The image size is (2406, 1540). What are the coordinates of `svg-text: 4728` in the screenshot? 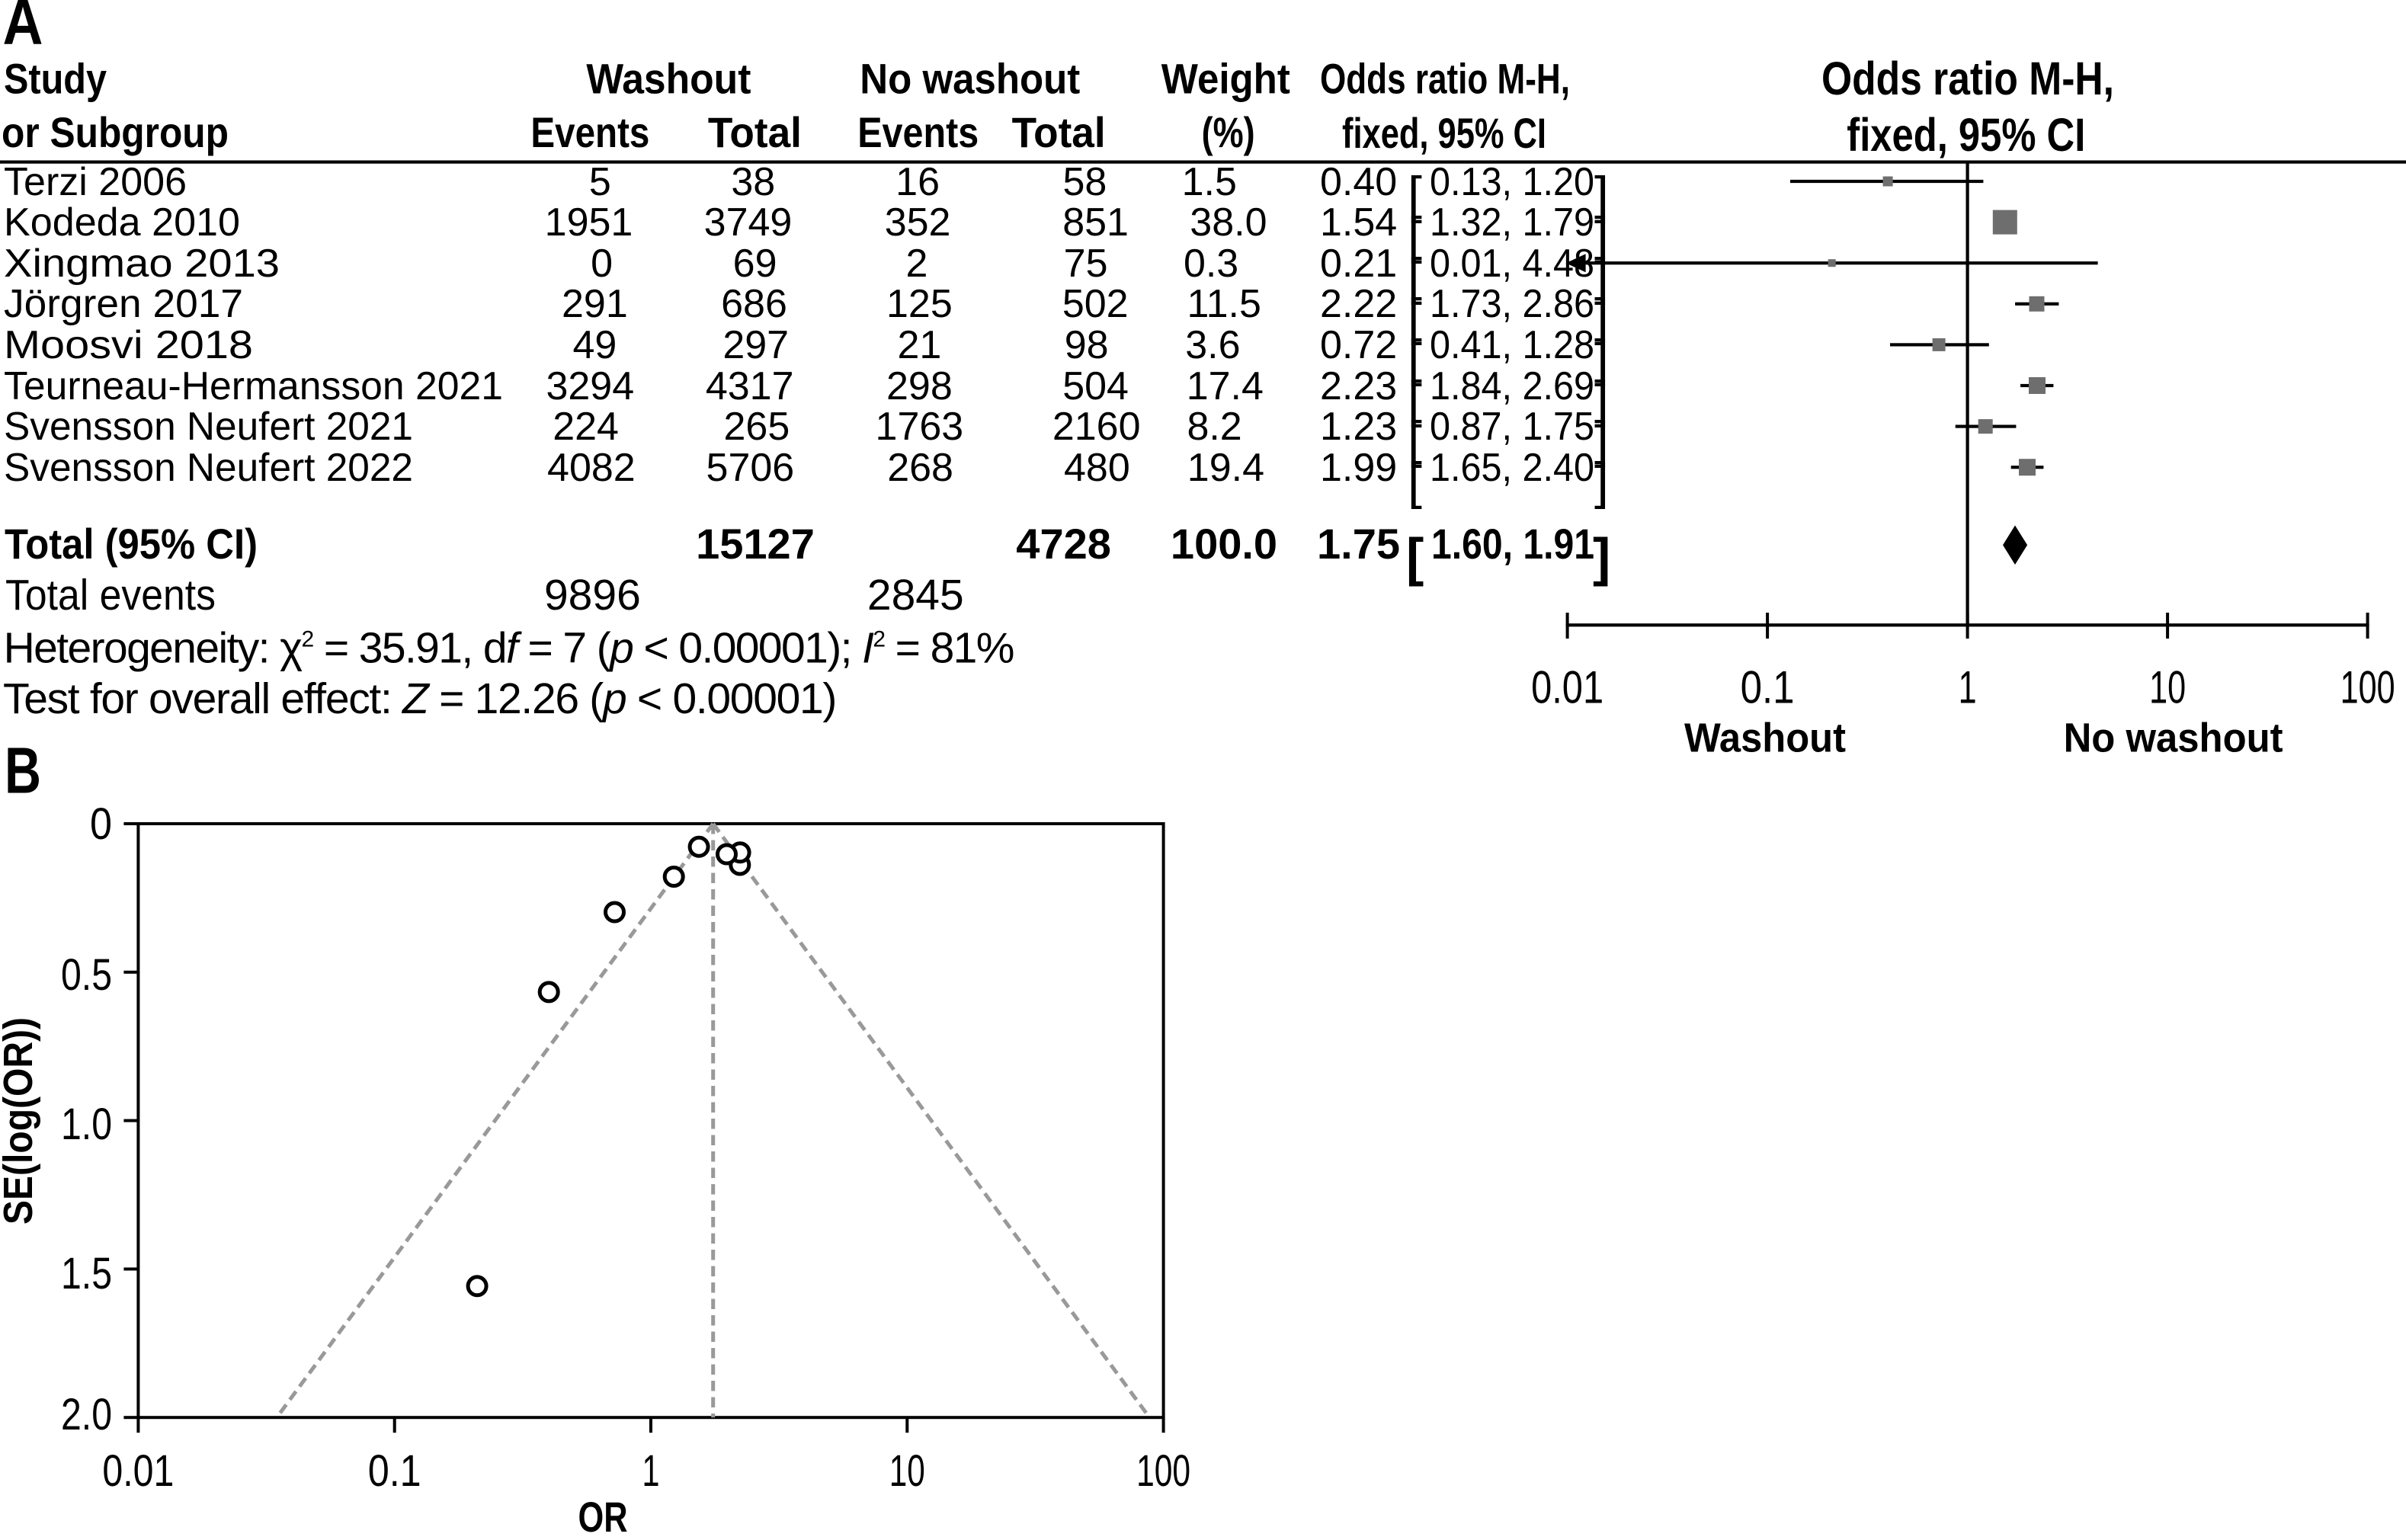 It's located at (1063, 544).